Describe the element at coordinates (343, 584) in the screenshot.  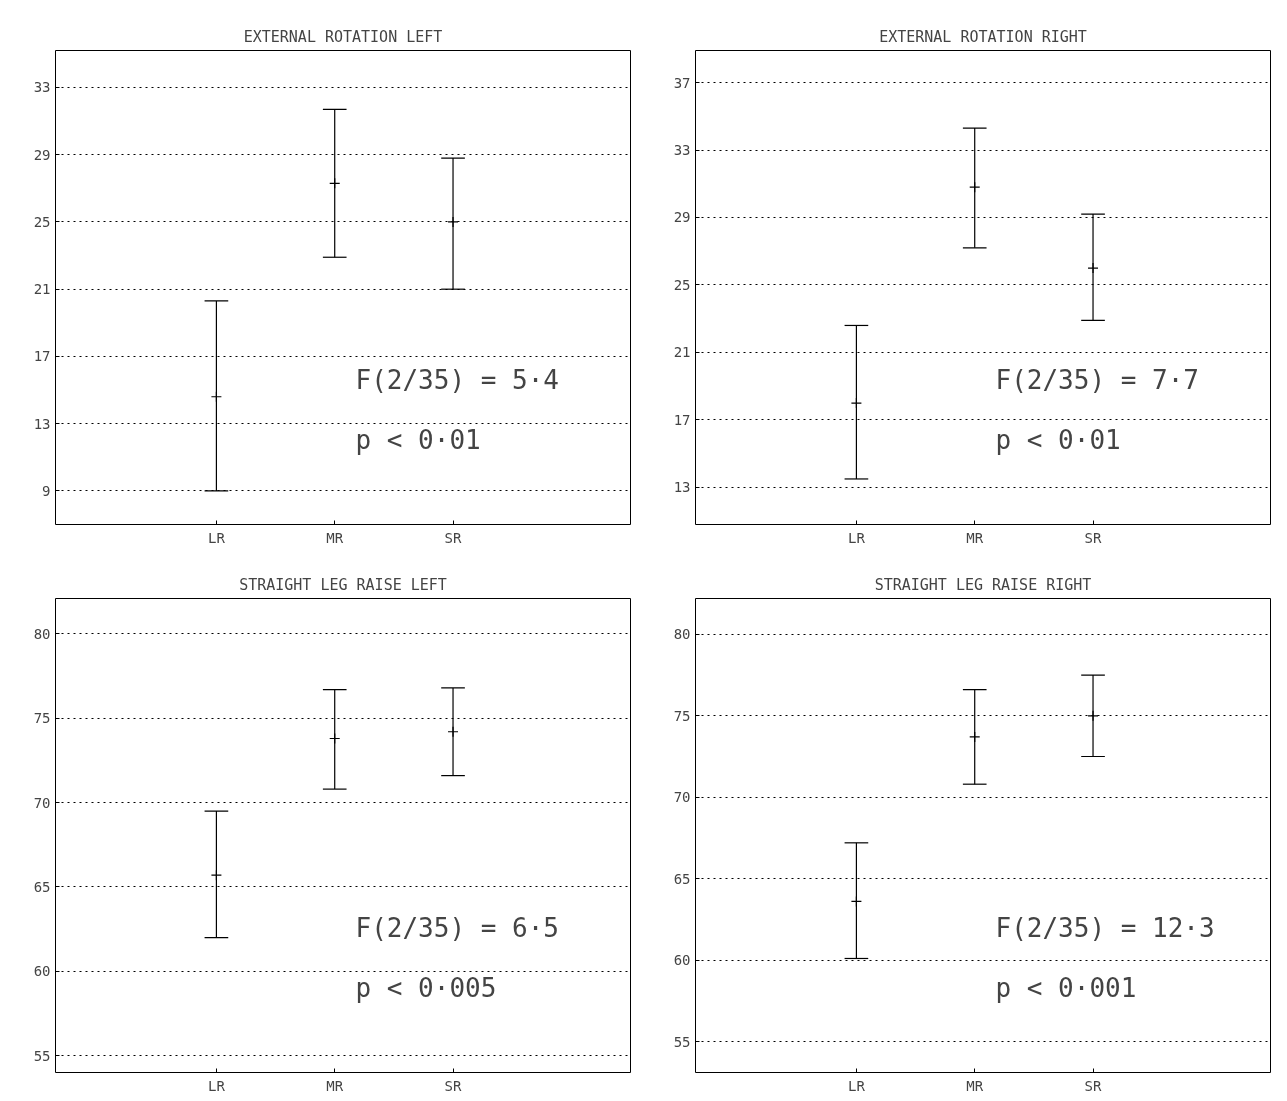
I see `chart-title: STRAIGHT LEG RAISE LEFT` at that location.